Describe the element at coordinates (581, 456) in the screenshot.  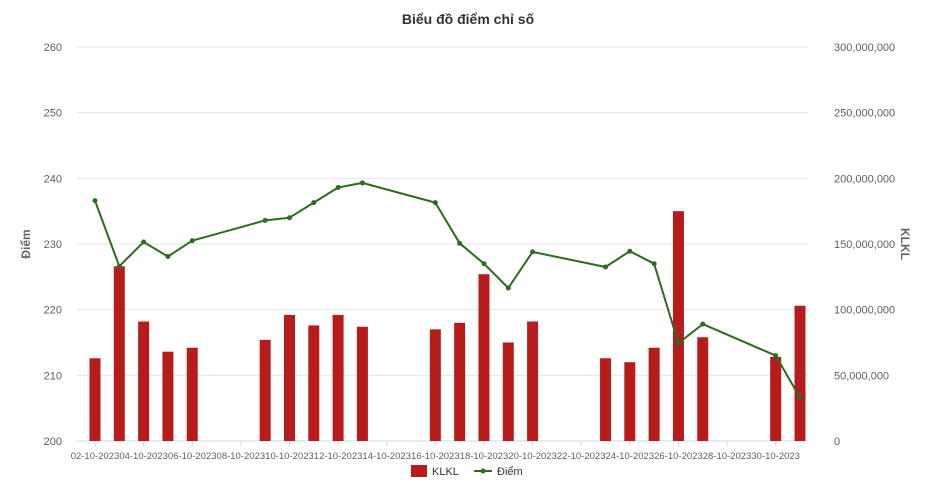
I see `x-tick-label: 22-10-2023` at that location.